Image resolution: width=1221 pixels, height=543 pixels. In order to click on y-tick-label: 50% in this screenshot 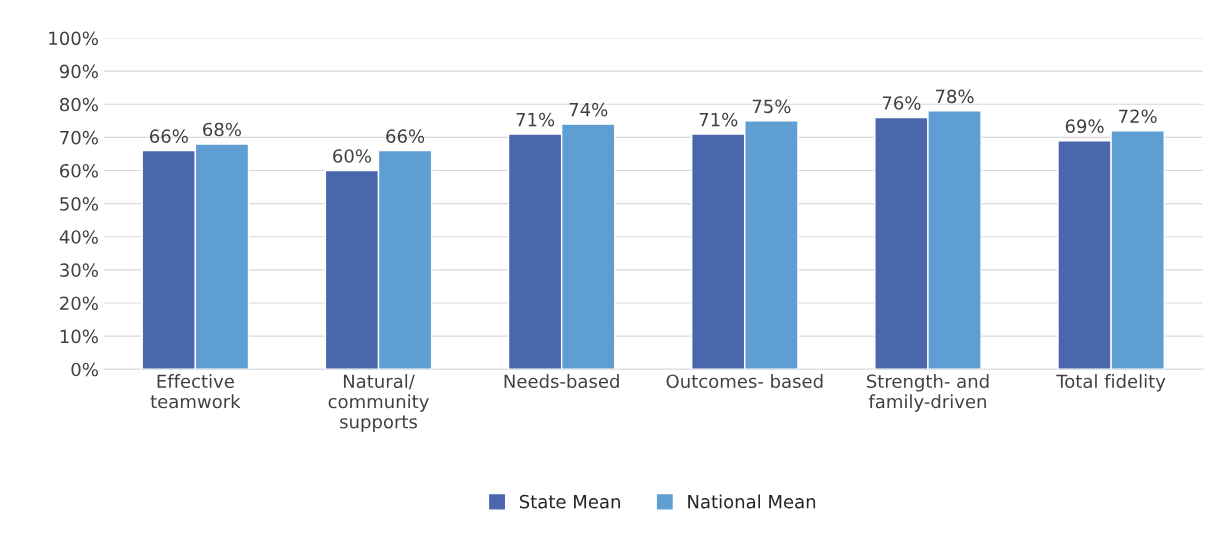, I will do `click(79, 204)`.